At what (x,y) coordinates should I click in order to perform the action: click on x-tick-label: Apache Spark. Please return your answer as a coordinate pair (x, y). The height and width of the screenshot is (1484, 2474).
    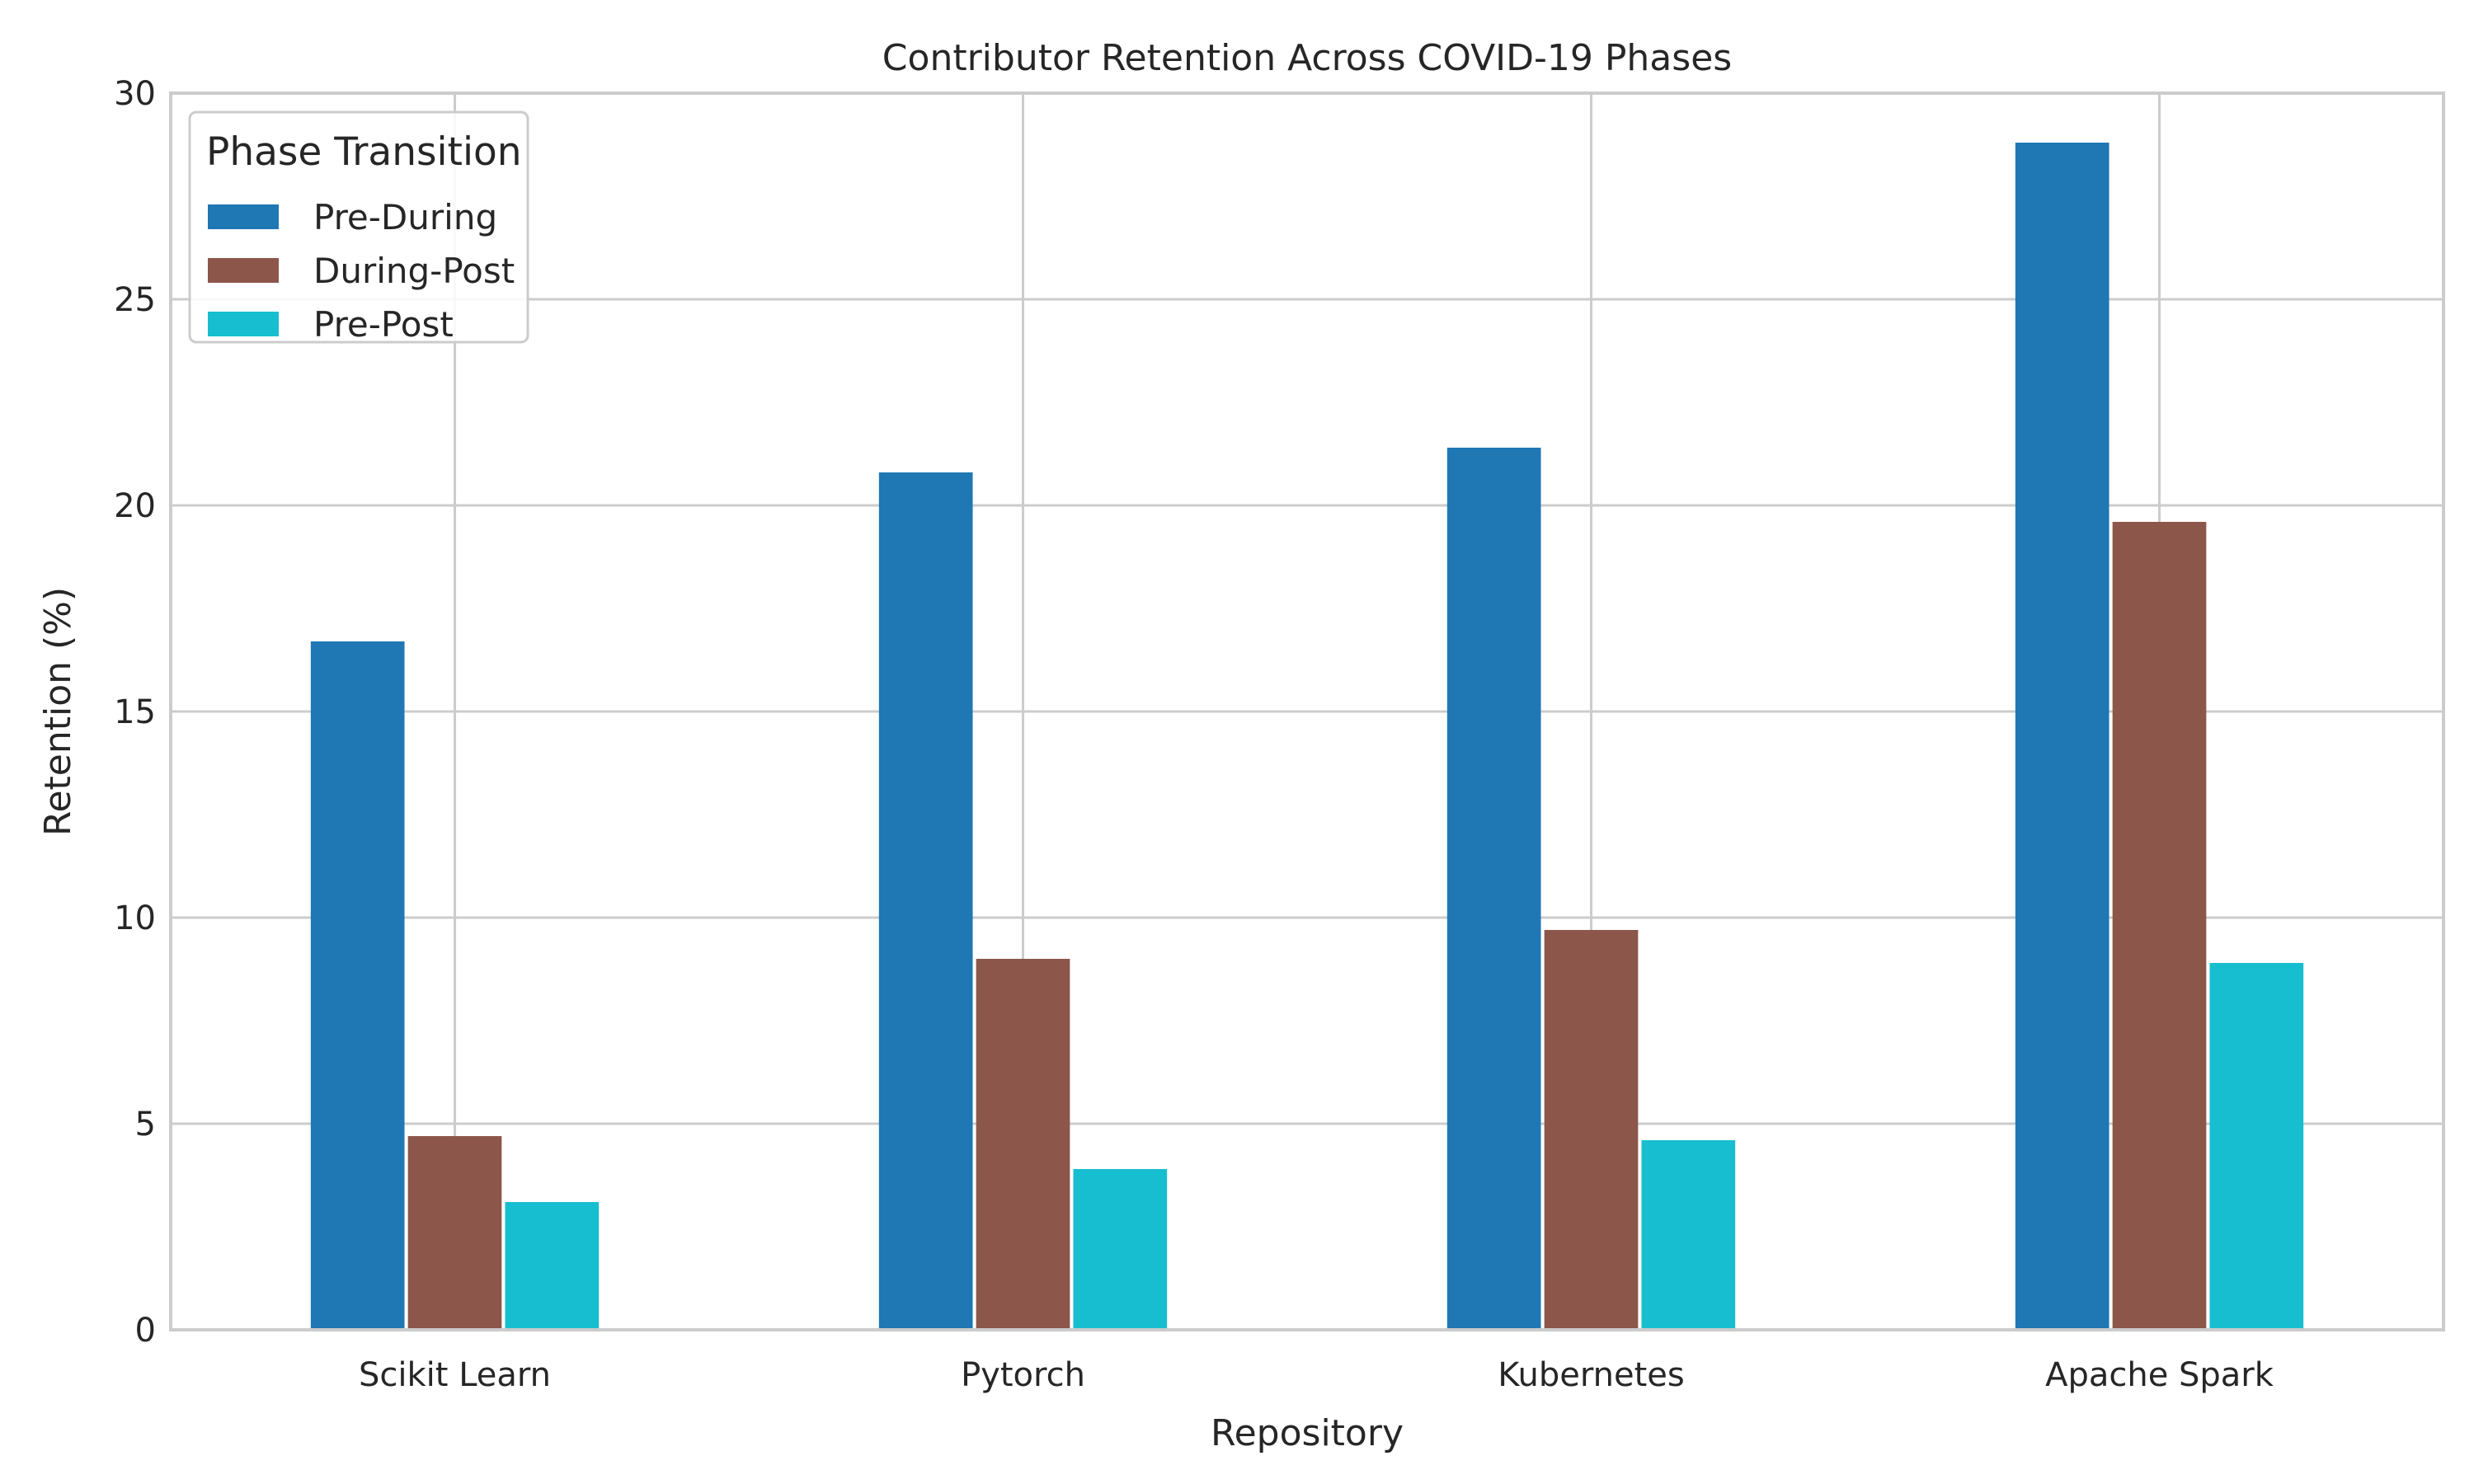
    Looking at the image, I should click on (2159, 1375).